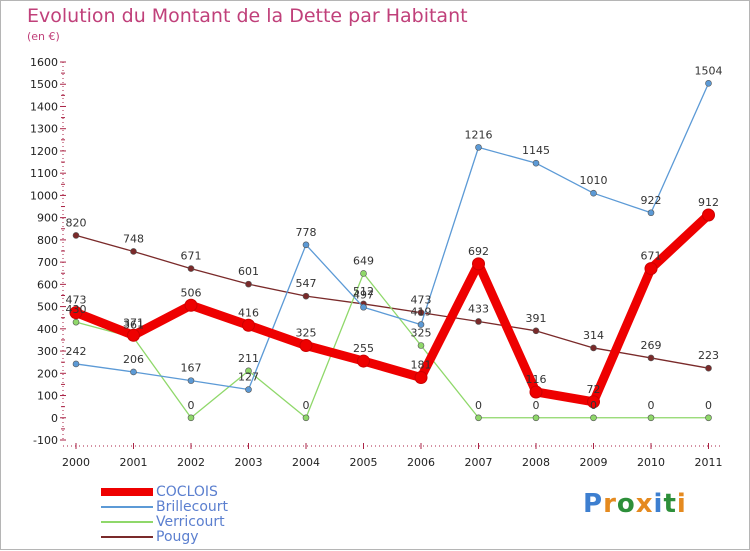 This screenshot has height=551, width=750. Describe the element at coordinates (191, 256) in the screenshot. I see `data-label-pougy: 671` at that location.